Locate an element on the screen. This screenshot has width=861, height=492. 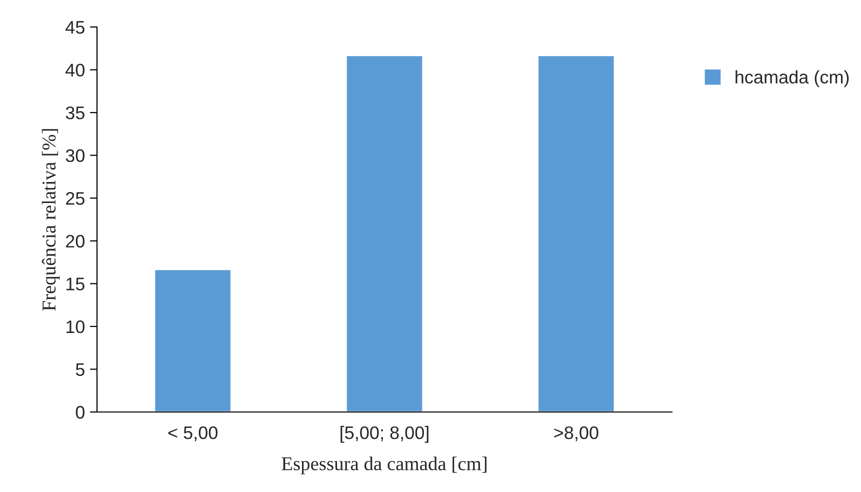
y-tick-label: 20 is located at coordinates (75, 241).